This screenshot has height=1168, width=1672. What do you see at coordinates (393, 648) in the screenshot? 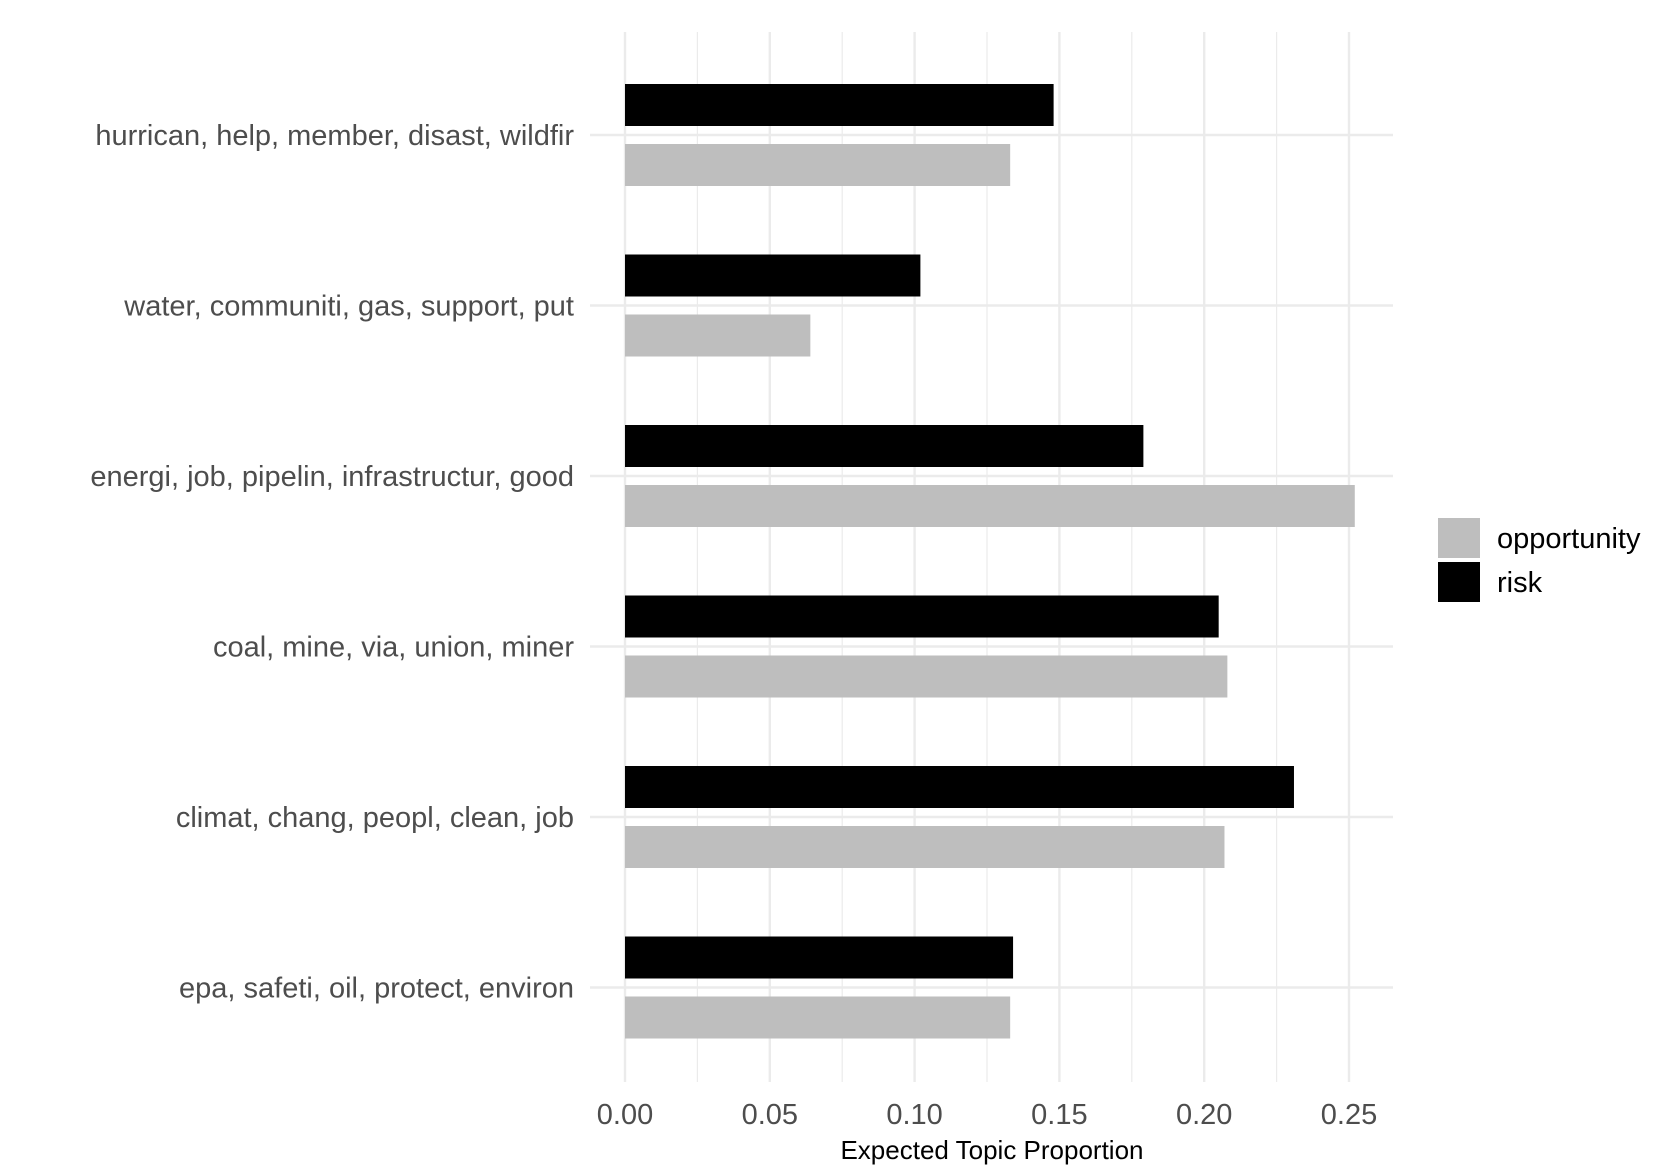
I see `y-tick-label: coal, mine, via, union, miner` at bounding box center [393, 648].